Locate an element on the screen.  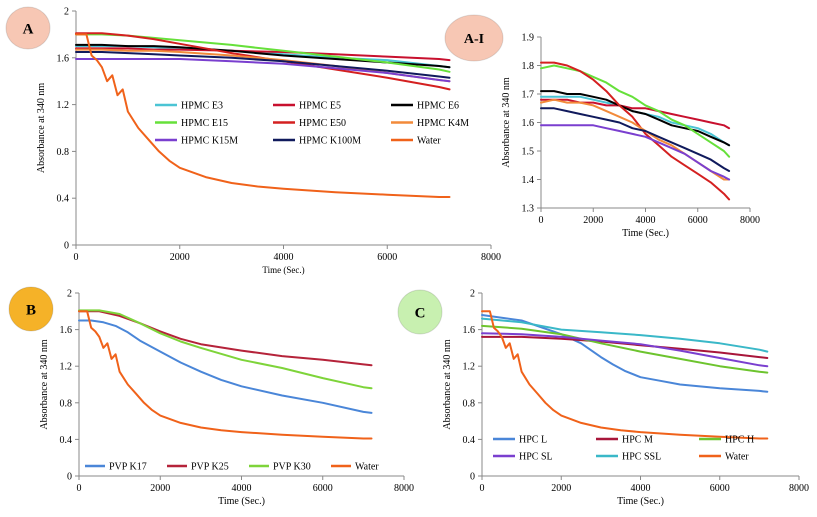
series-line-pvp-k30 is located at coordinates (225, 349).